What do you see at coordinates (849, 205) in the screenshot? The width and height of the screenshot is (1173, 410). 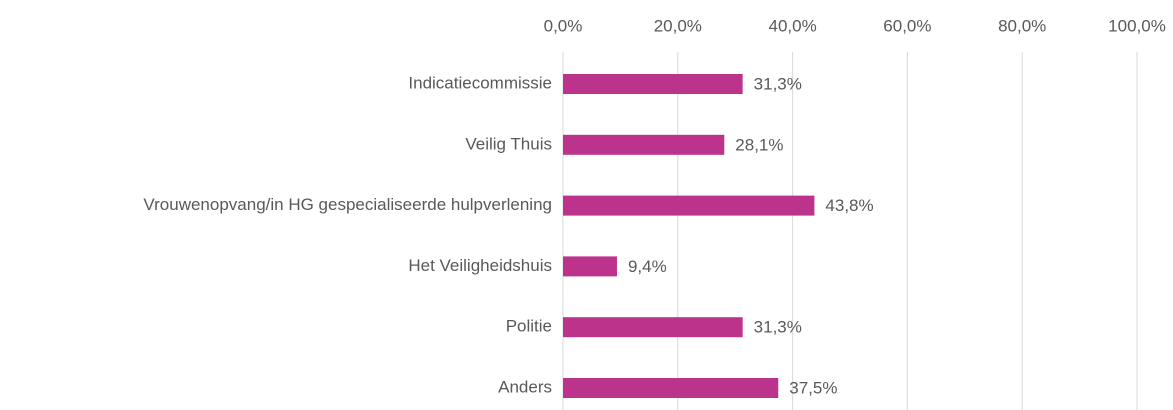 I see `value-label: 43,8%` at bounding box center [849, 205].